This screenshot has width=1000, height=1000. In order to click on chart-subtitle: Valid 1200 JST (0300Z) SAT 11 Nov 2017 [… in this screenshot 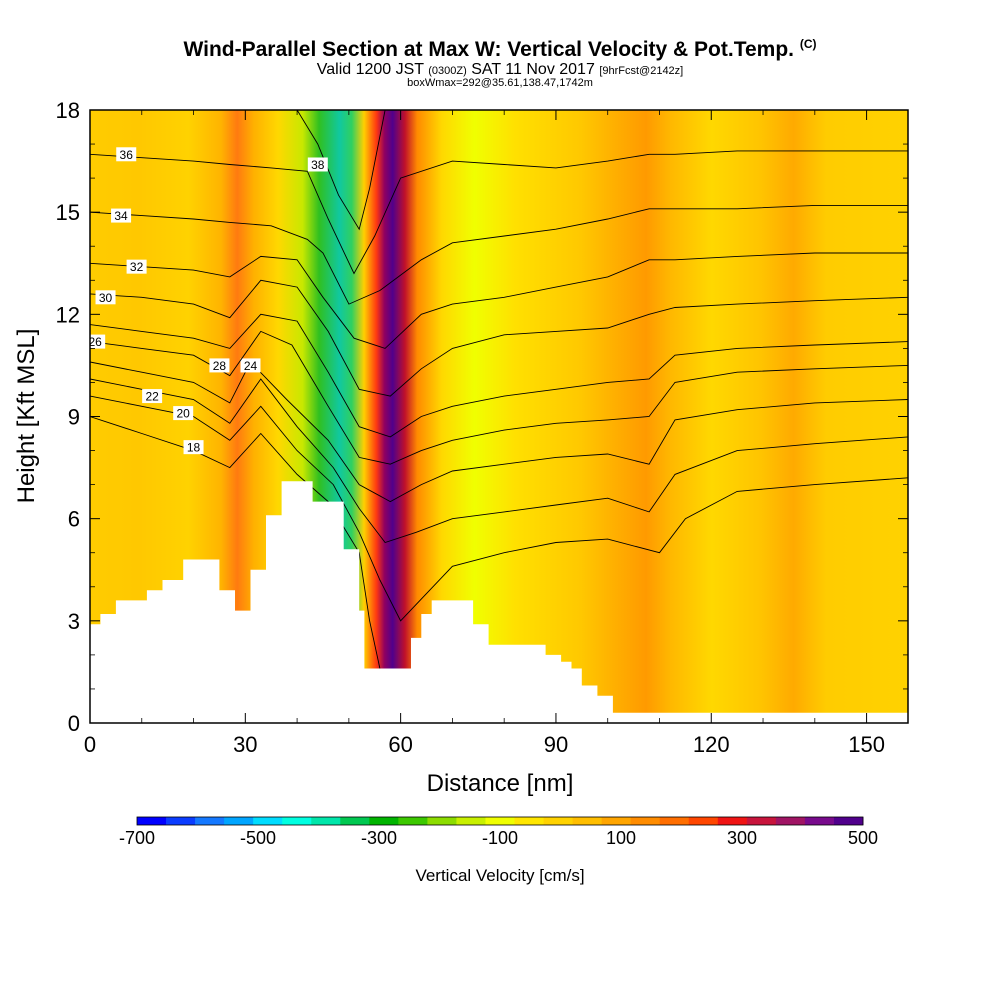, I will do `click(500, 70)`.